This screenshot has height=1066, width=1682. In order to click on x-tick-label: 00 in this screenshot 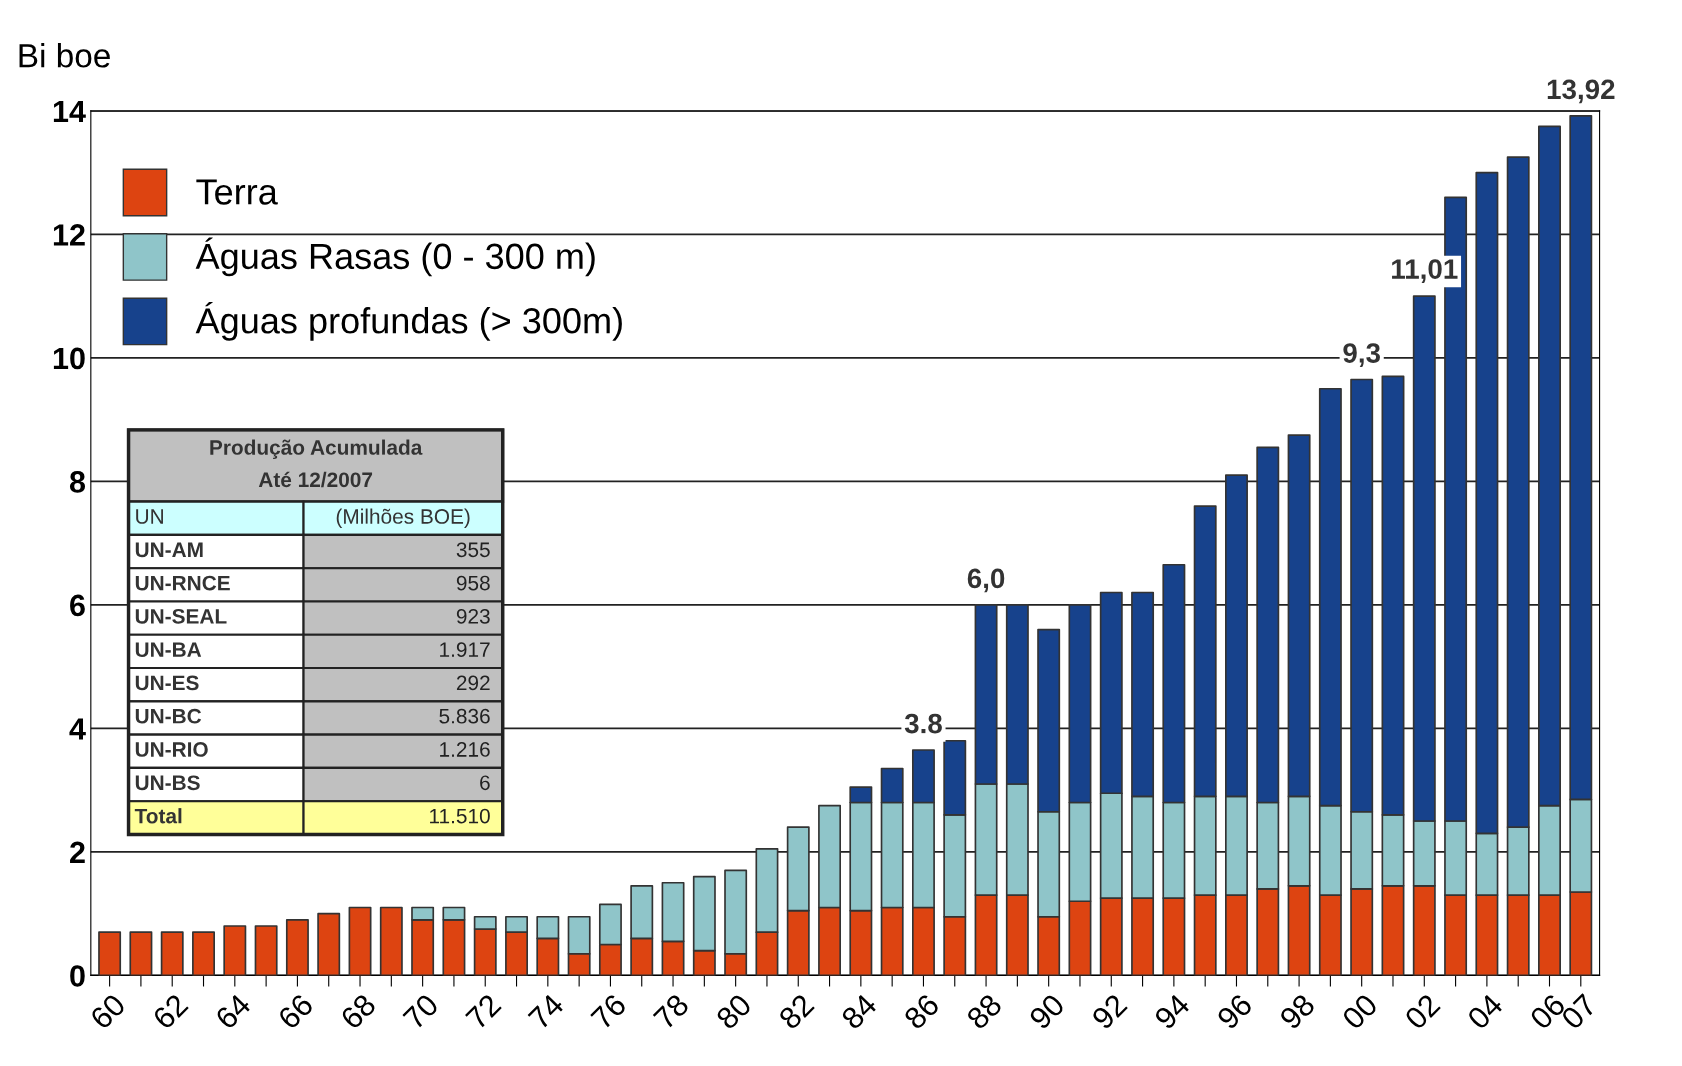, I will do `click(1360, 1011)`.